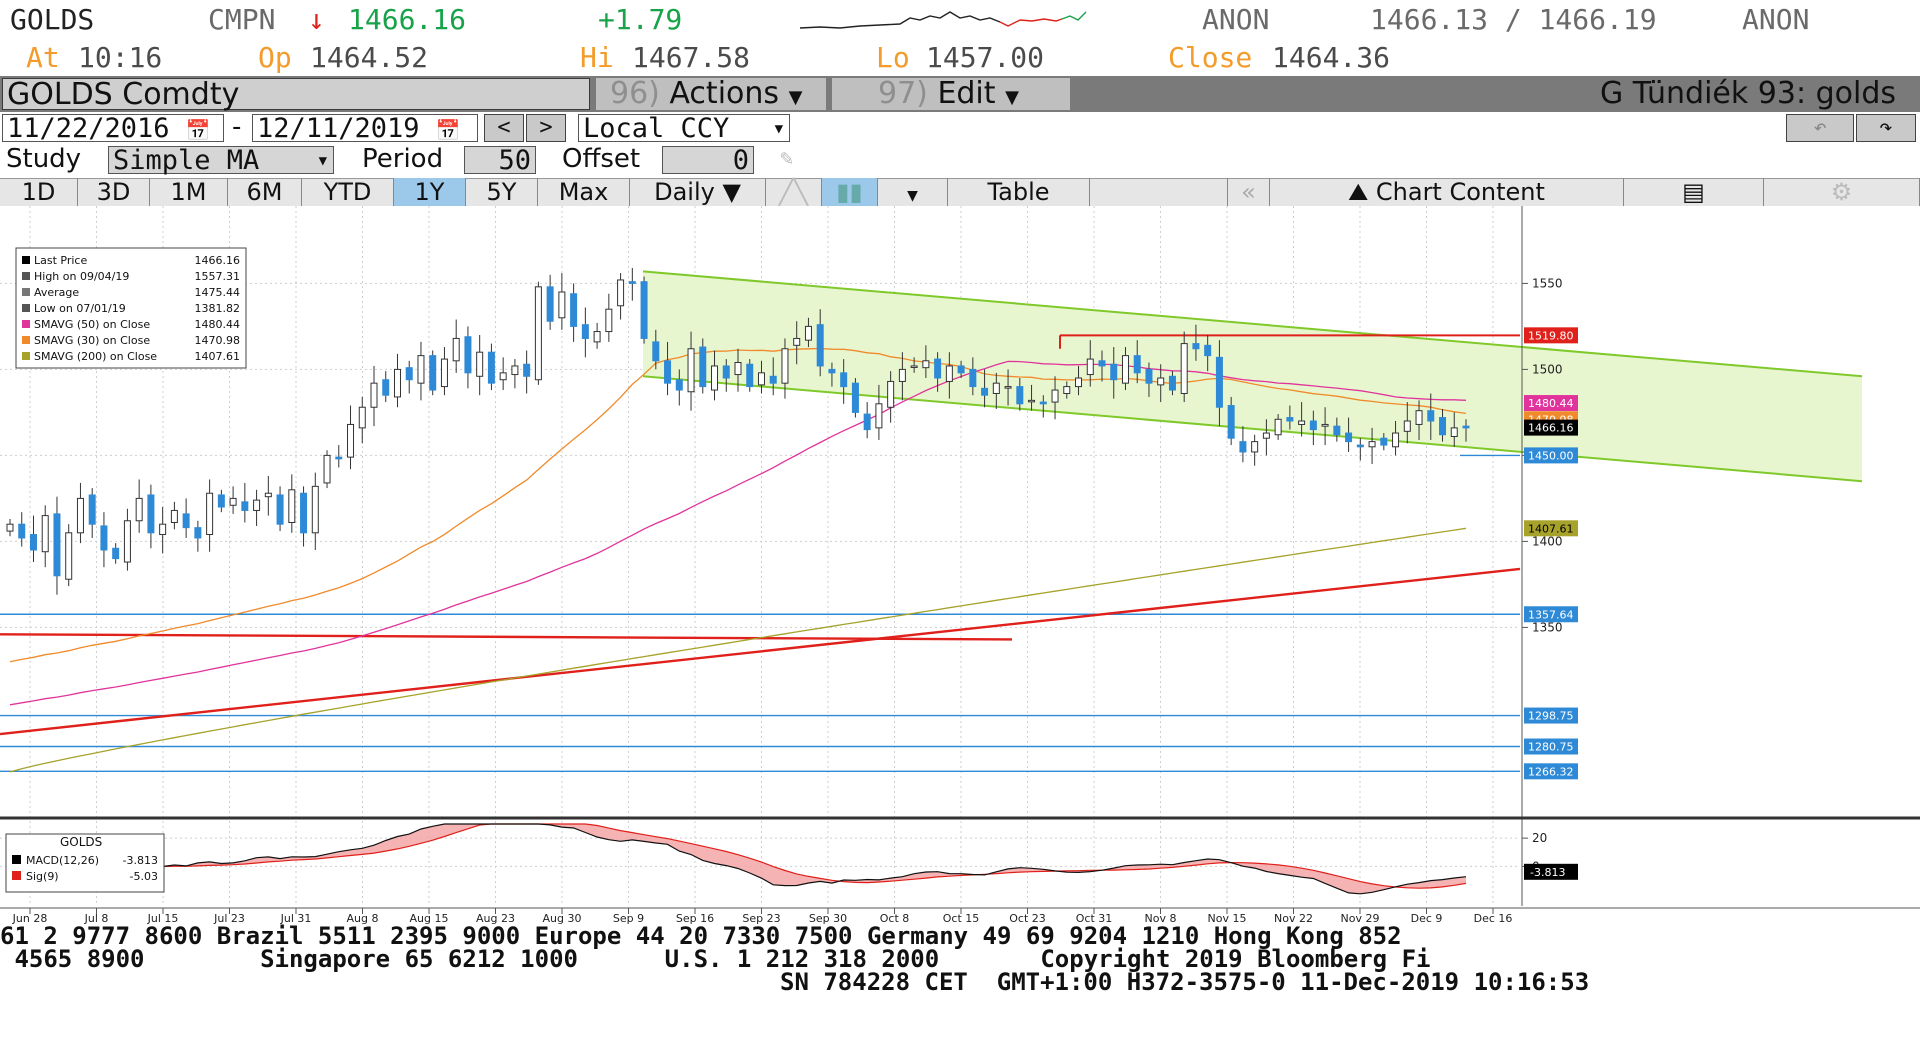 The height and width of the screenshot is (1039, 1920). I want to click on macd-line, so click(738, 859).